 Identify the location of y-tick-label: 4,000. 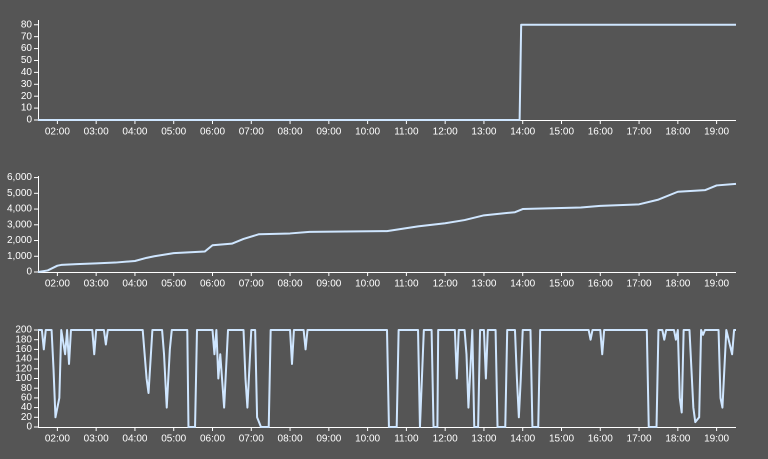
(19, 209).